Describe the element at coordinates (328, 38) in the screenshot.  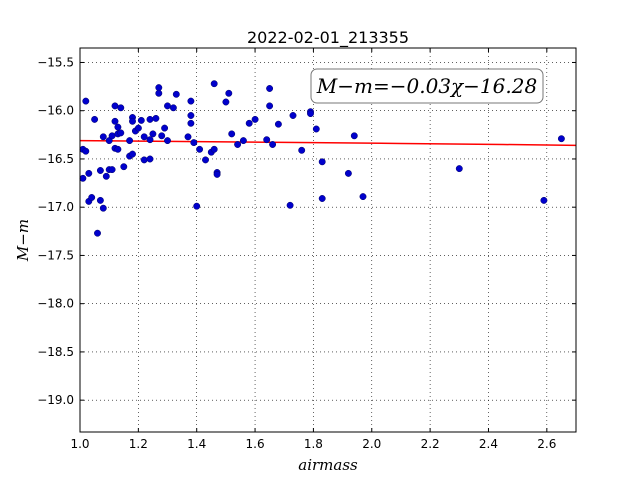
I see `chart-title: 2022-02-01_213355` at that location.